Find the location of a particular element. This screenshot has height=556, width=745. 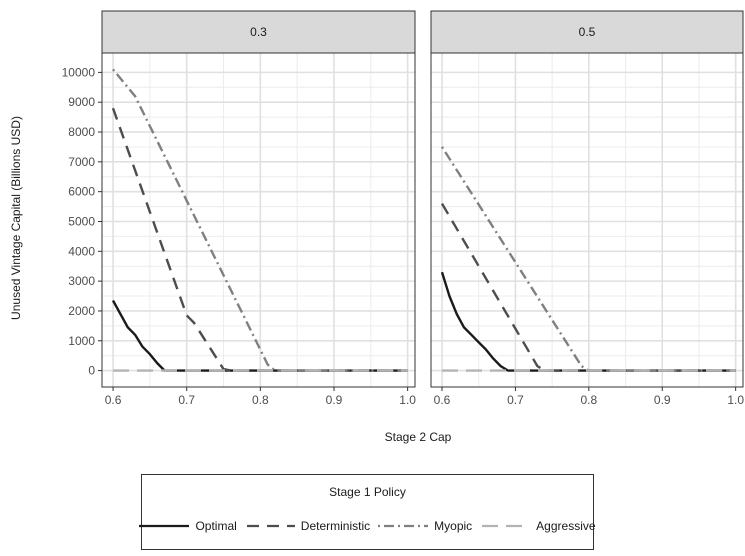

y-tick-label: 8000 is located at coordinates (81, 132).